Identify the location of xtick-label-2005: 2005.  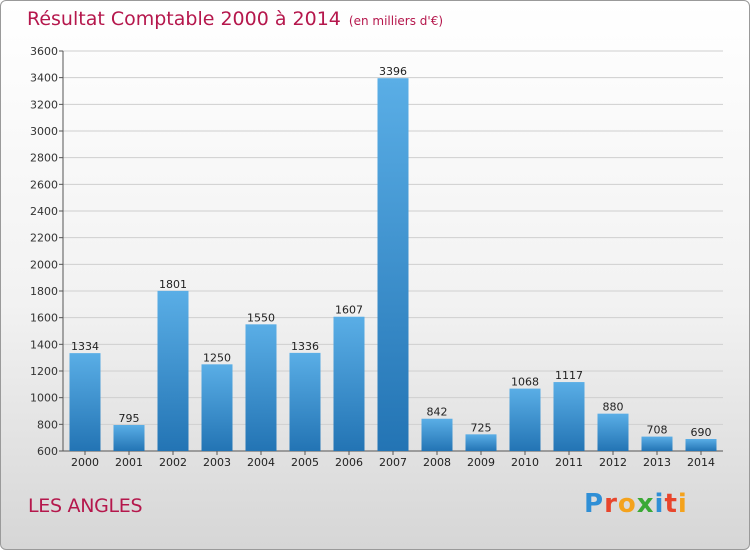
(305, 462).